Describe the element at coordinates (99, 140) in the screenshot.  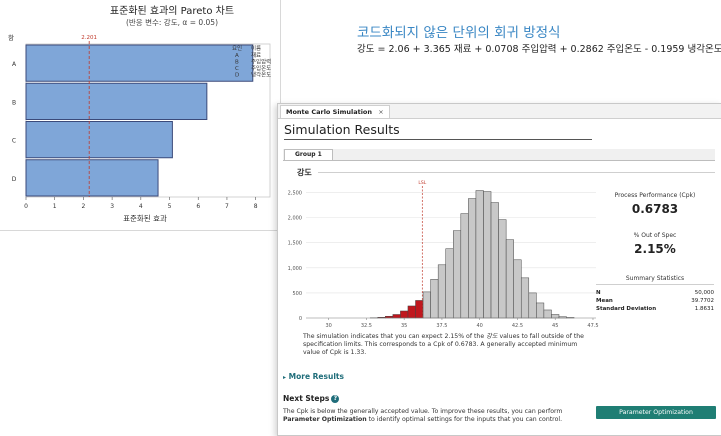
I see `pareto-bar-c` at that location.